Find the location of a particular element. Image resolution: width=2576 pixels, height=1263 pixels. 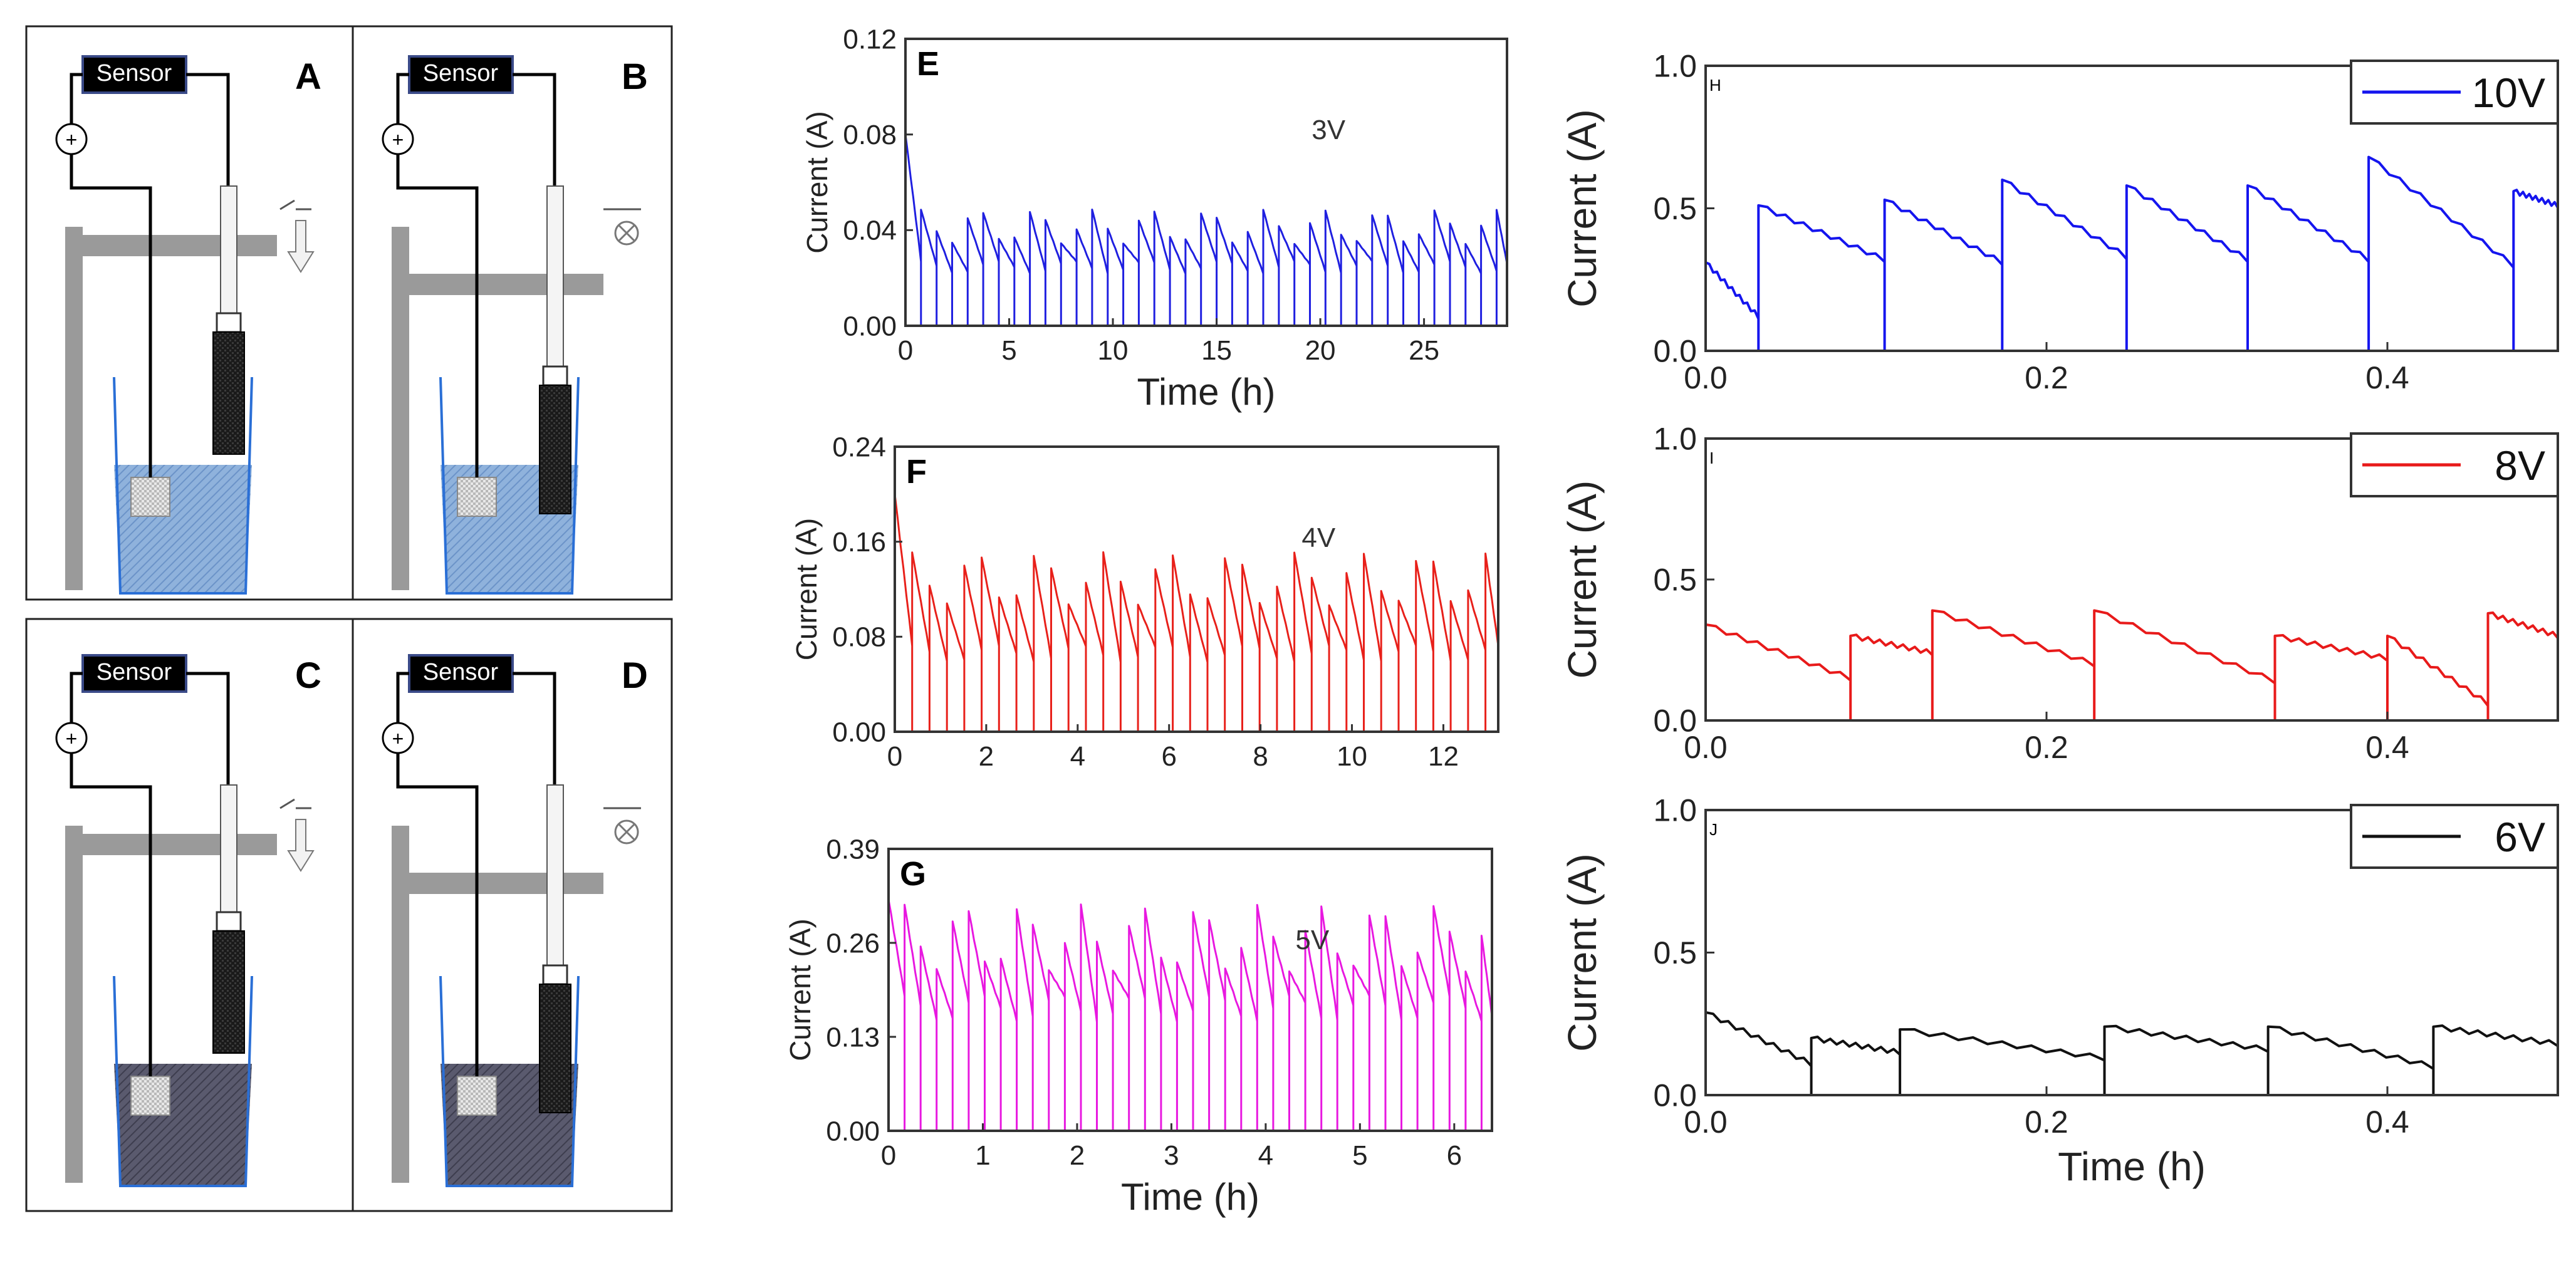

stop-cross-b is located at coordinates (626, 832).